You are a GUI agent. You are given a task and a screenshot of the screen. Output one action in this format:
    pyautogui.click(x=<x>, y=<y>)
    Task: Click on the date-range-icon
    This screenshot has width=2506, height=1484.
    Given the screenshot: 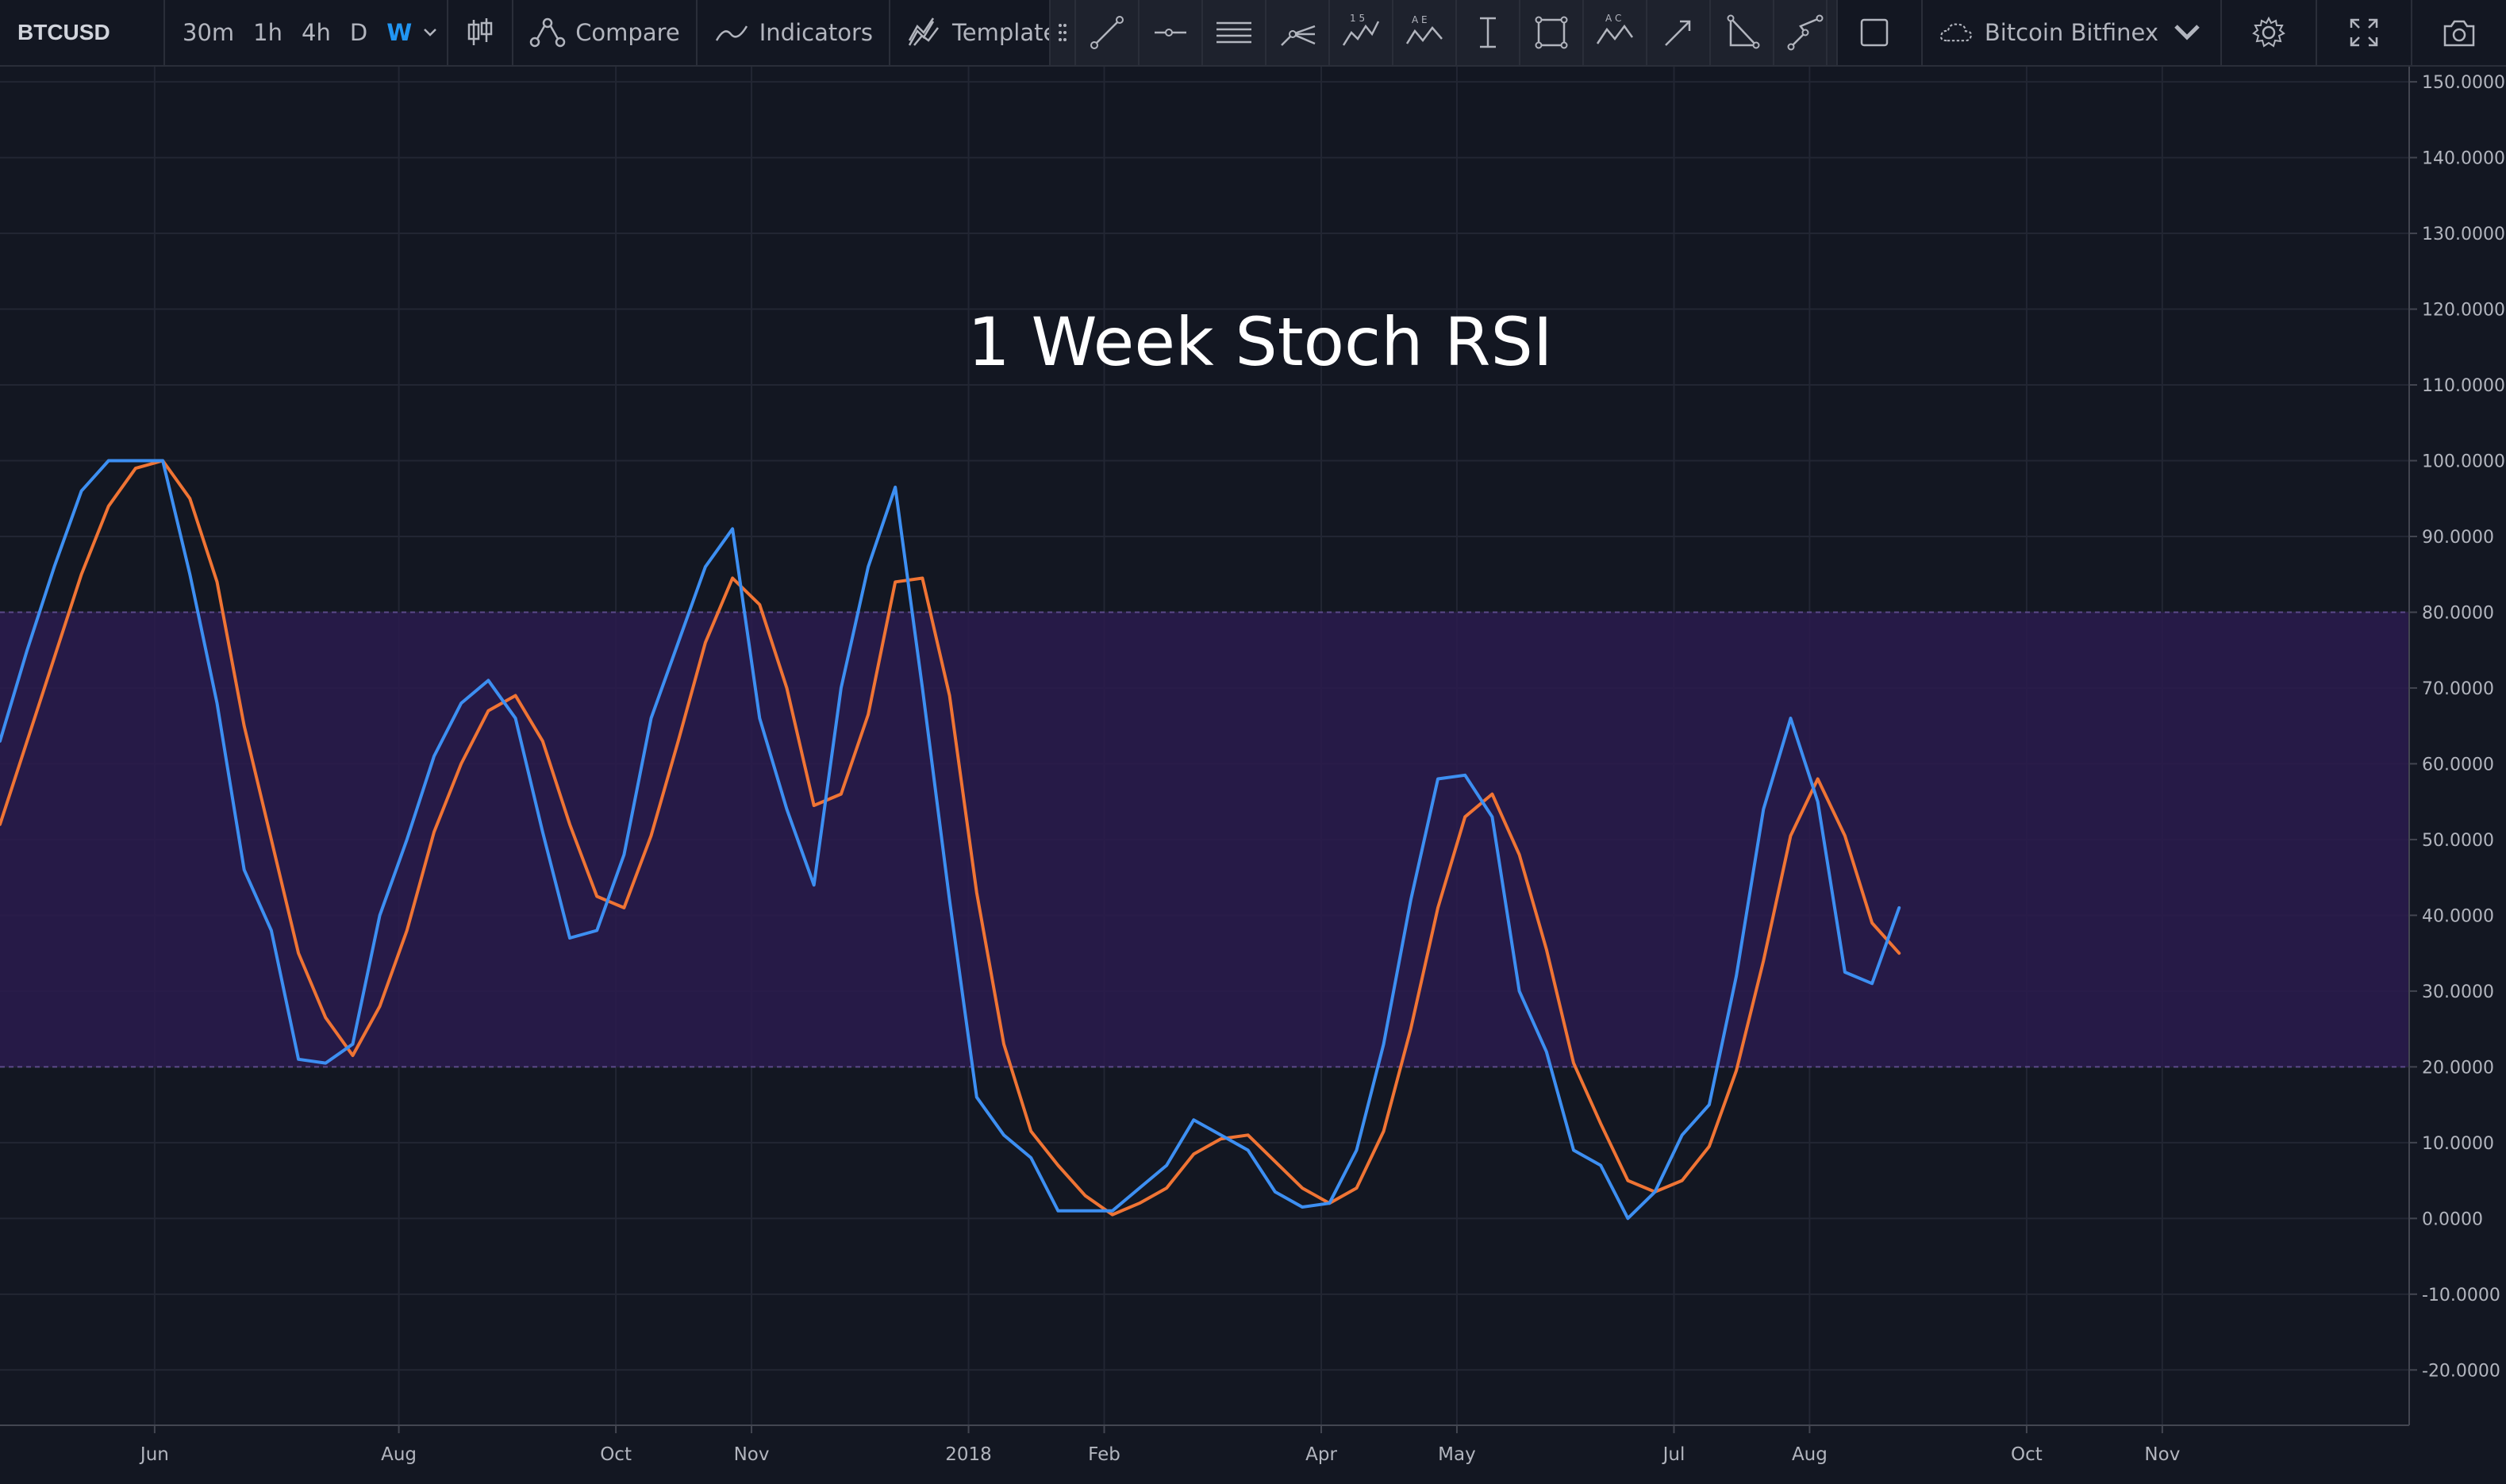 What is the action you would take?
    pyautogui.click(x=1488, y=32)
    